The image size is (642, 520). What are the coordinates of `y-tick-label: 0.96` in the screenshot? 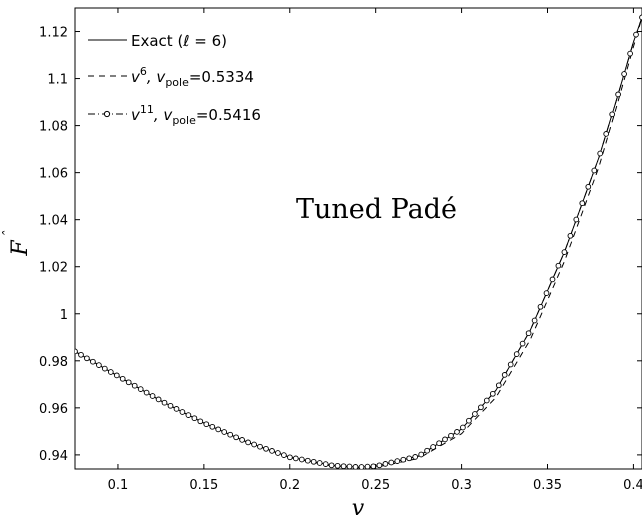 It's located at (53, 409).